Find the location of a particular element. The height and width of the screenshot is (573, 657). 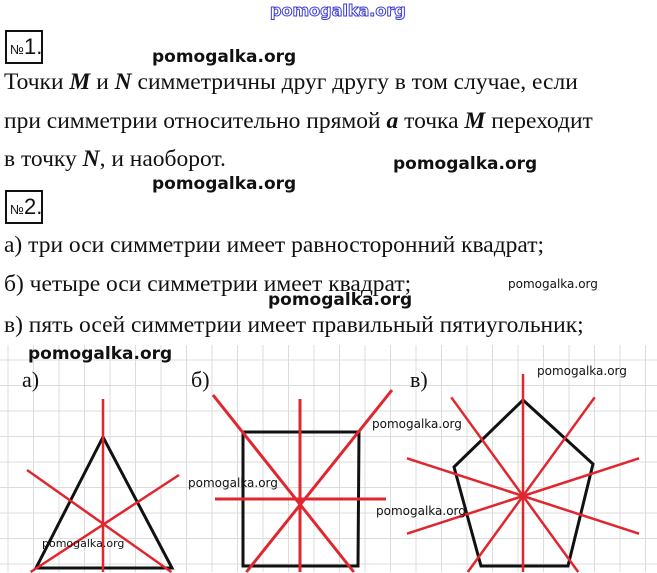

answer-b: б) четыре оси симметрии имеет квадрат; is located at coordinates (208, 284).